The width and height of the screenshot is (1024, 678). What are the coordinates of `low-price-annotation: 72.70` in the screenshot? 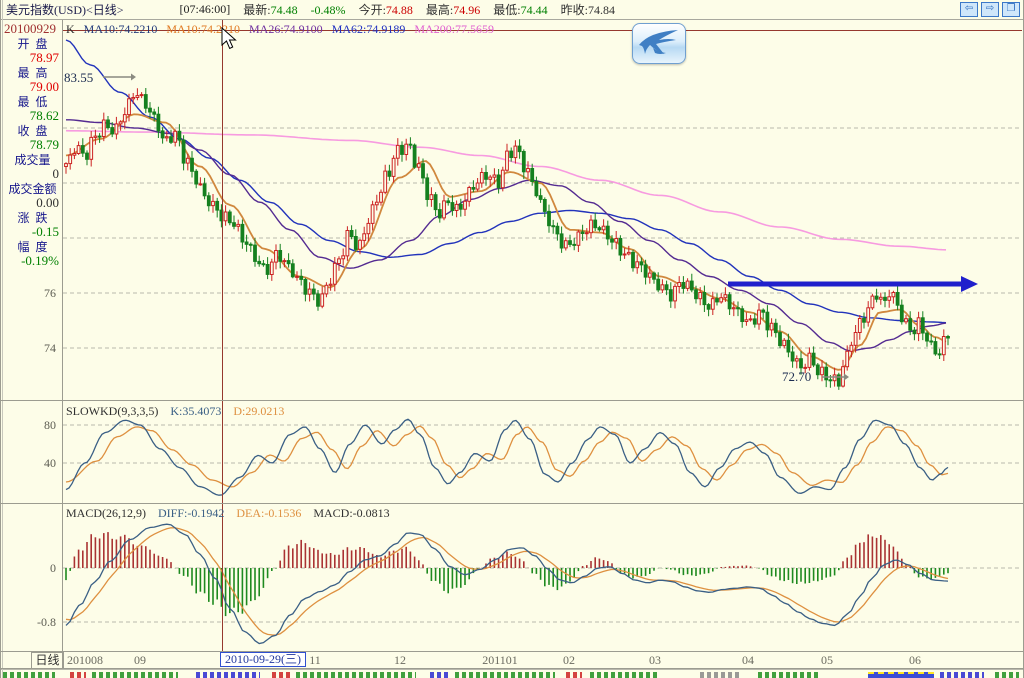 It's located at (797, 376).